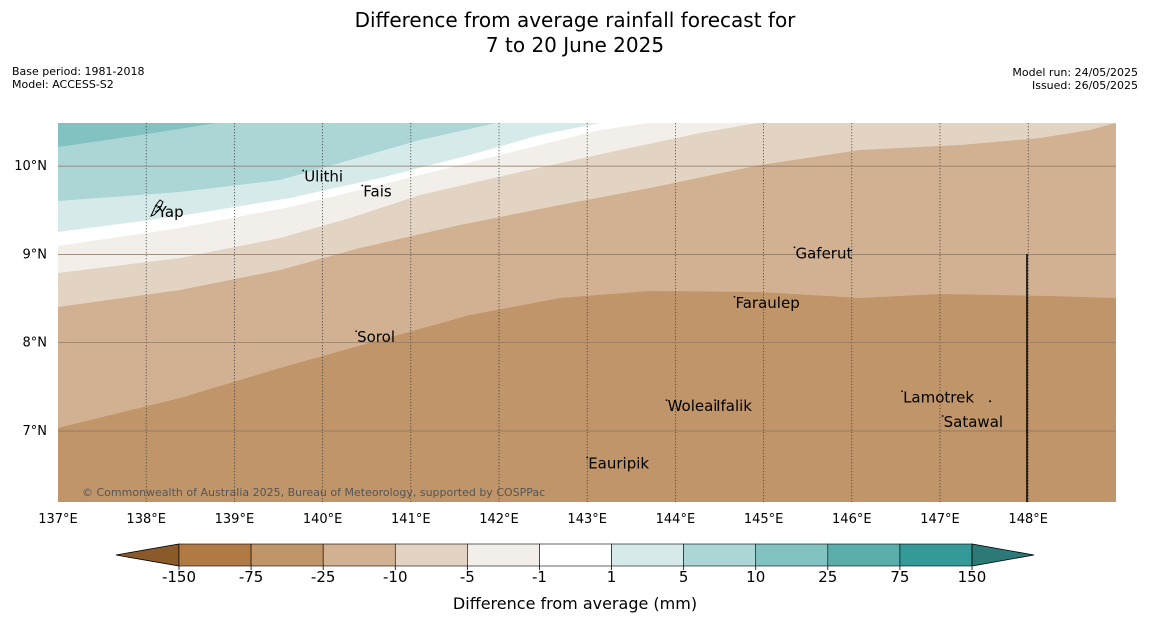 Image resolution: width=1150 pixels, height=644 pixels. What do you see at coordinates (827, 577) in the screenshot?
I see `colorbar-tick-label: 25` at bounding box center [827, 577].